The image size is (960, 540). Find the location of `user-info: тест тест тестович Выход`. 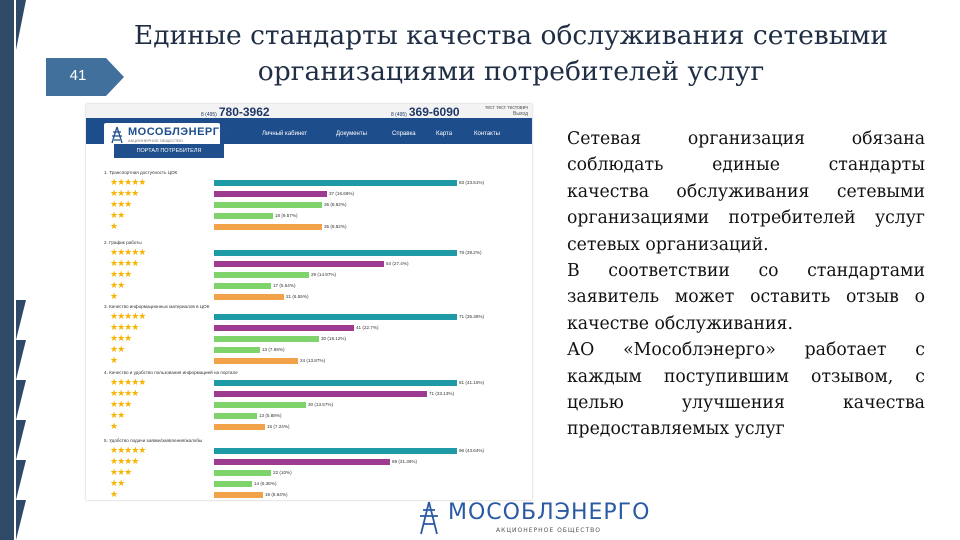

user-info: тест тест тестович Выход is located at coordinates (506, 111).